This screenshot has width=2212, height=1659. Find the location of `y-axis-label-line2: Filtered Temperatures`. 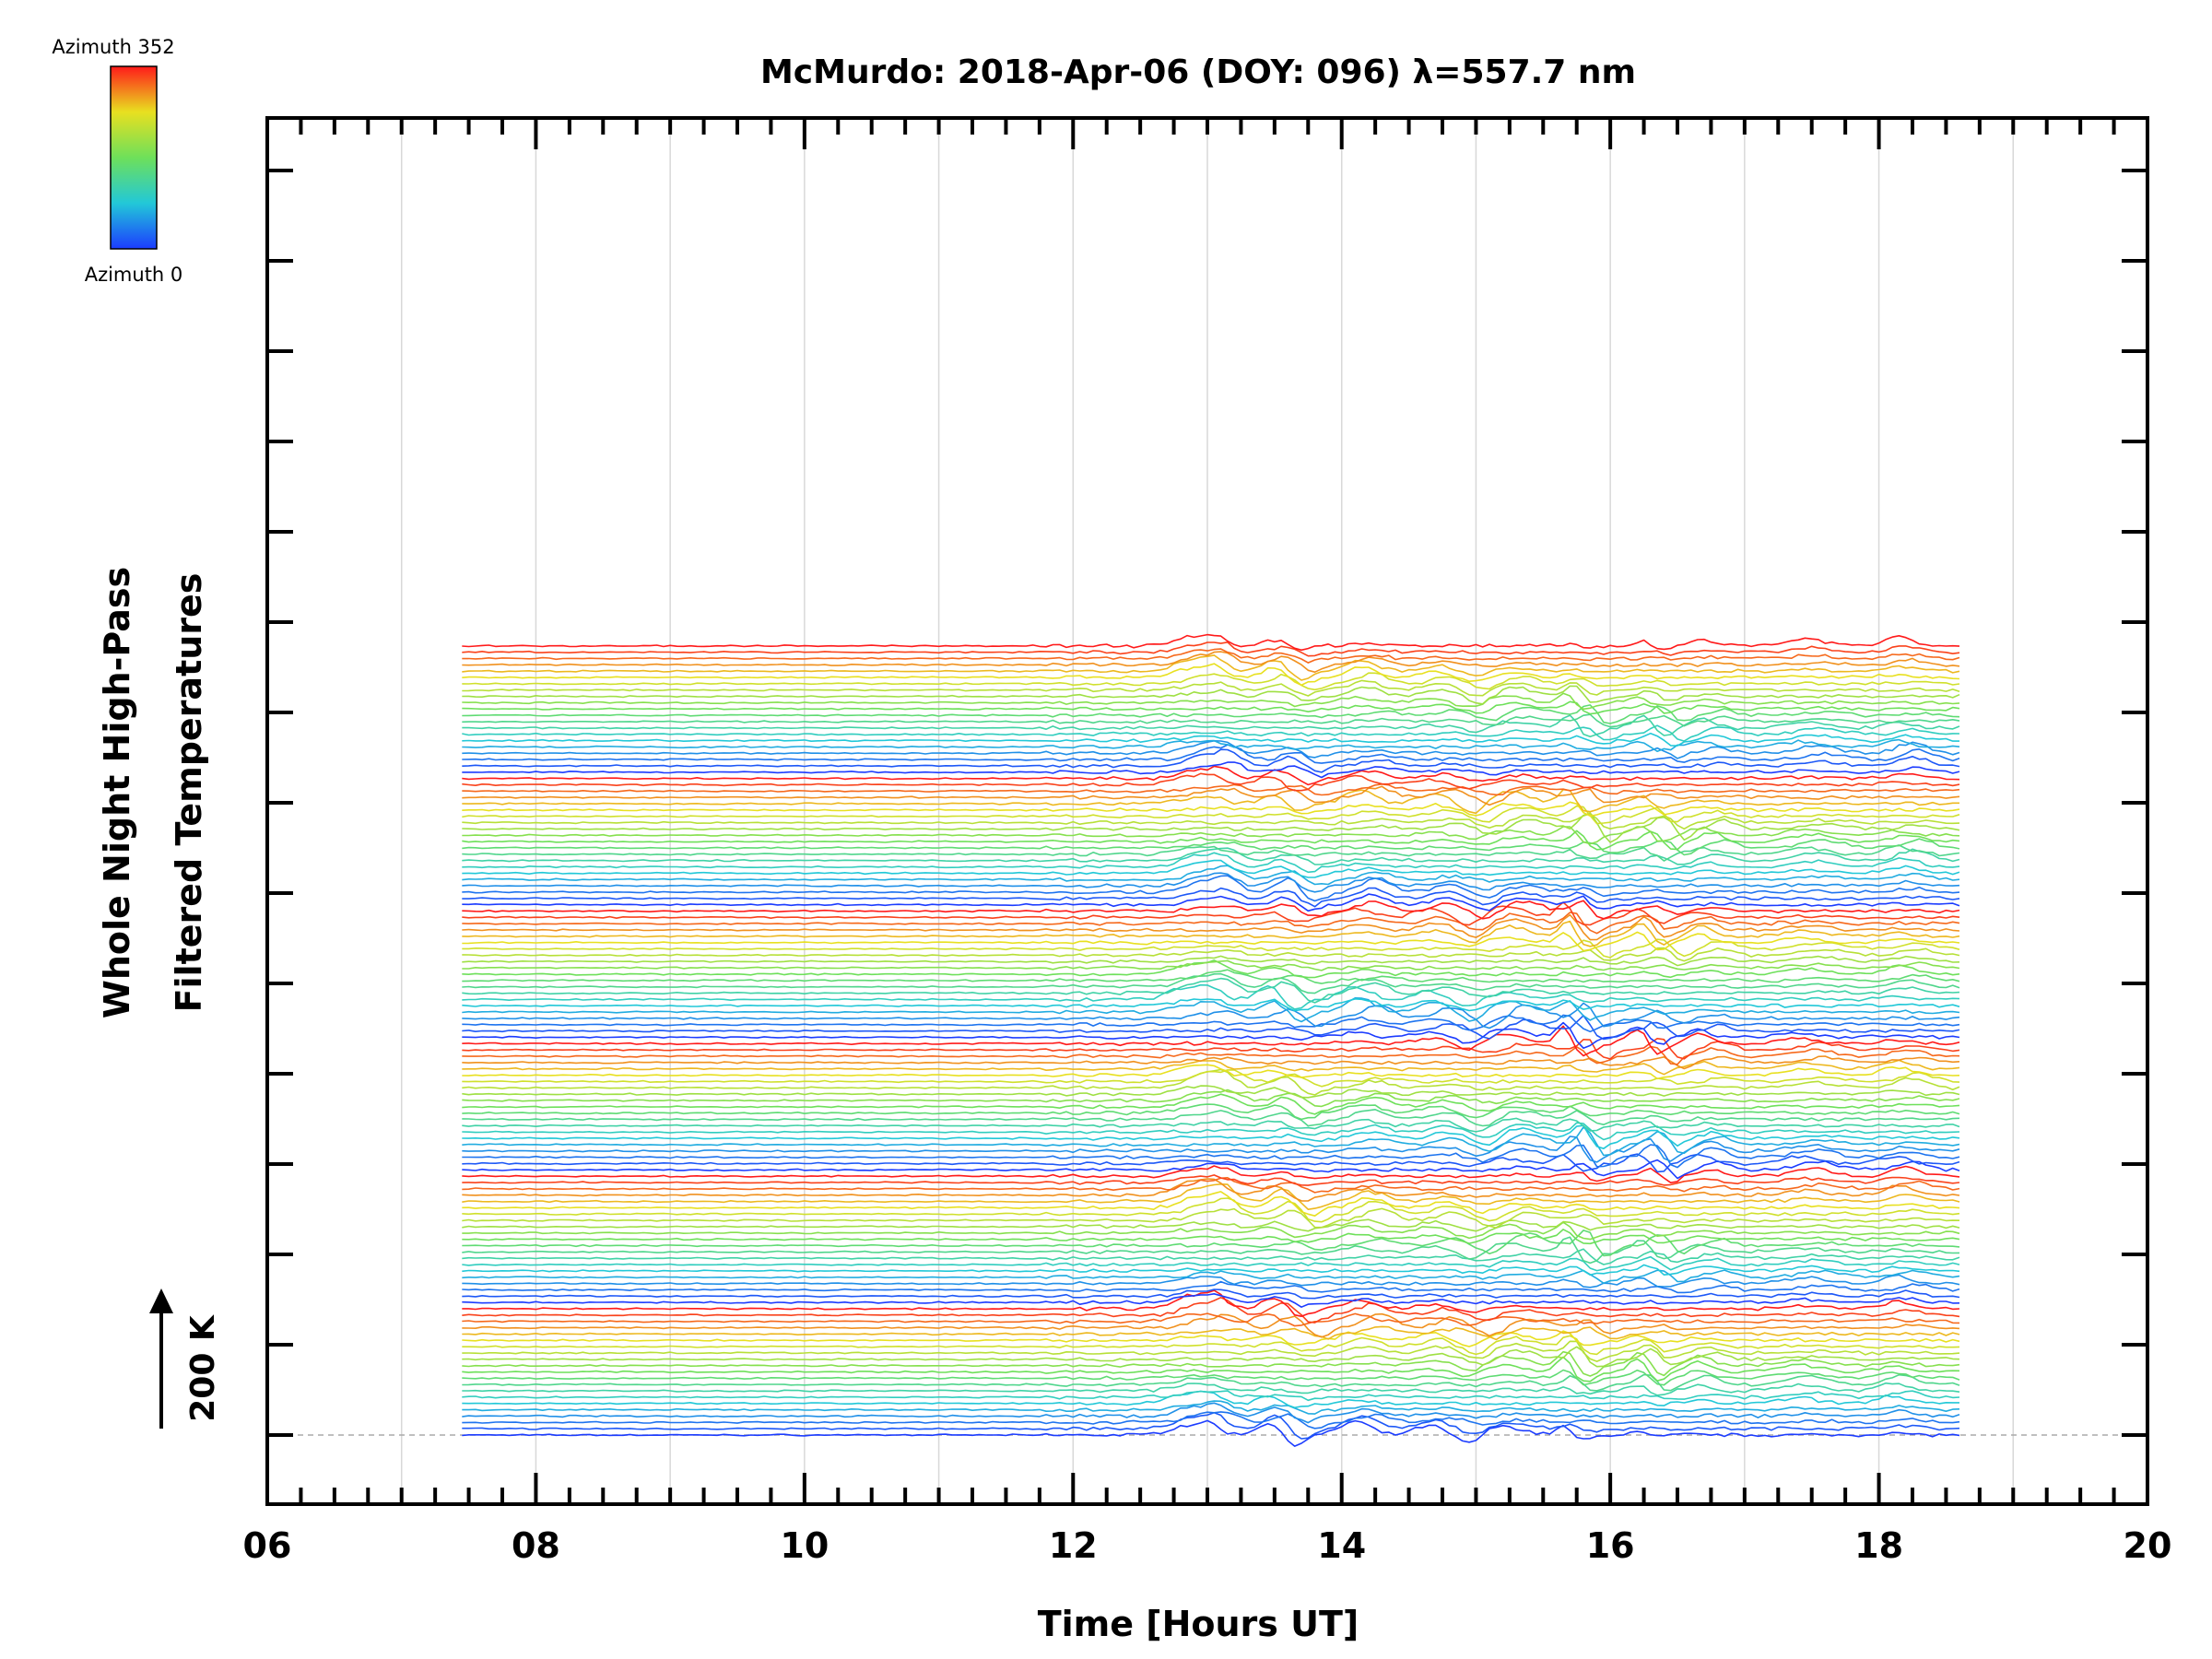

y-axis-label-line2: Filtered Temperatures is located at coordinates (189, 793).